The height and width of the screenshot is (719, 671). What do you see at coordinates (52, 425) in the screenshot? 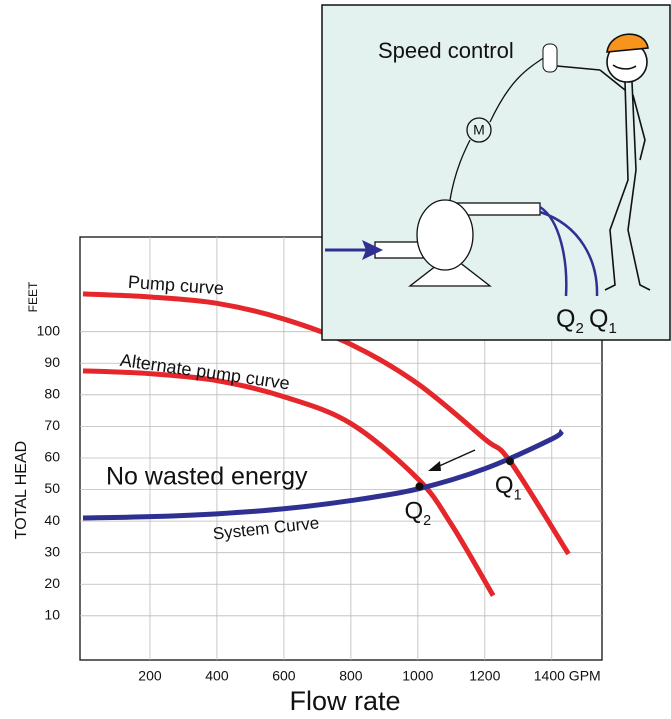
I see `y-tick-label: 70` at bounding box center [52, 425].